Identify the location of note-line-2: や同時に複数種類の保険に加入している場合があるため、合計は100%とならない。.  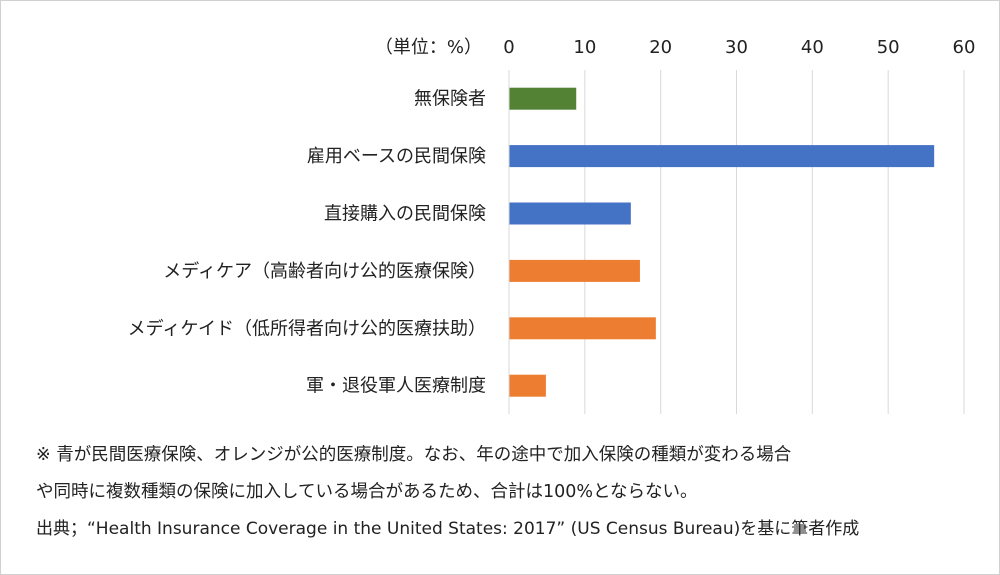
(367, 492).